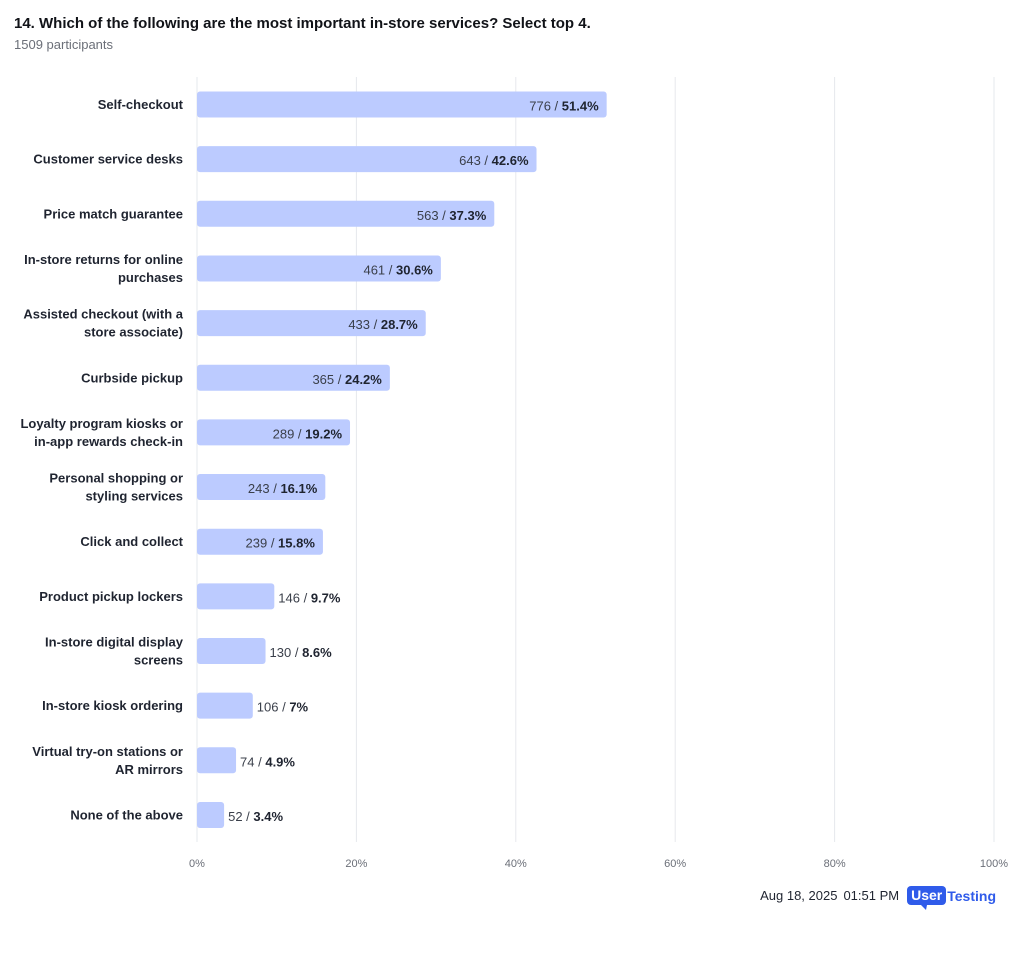 The height and width of the screenshot is (964, 1024). I want to click on data-label: 365 / 24.2%, so click(347, 379).